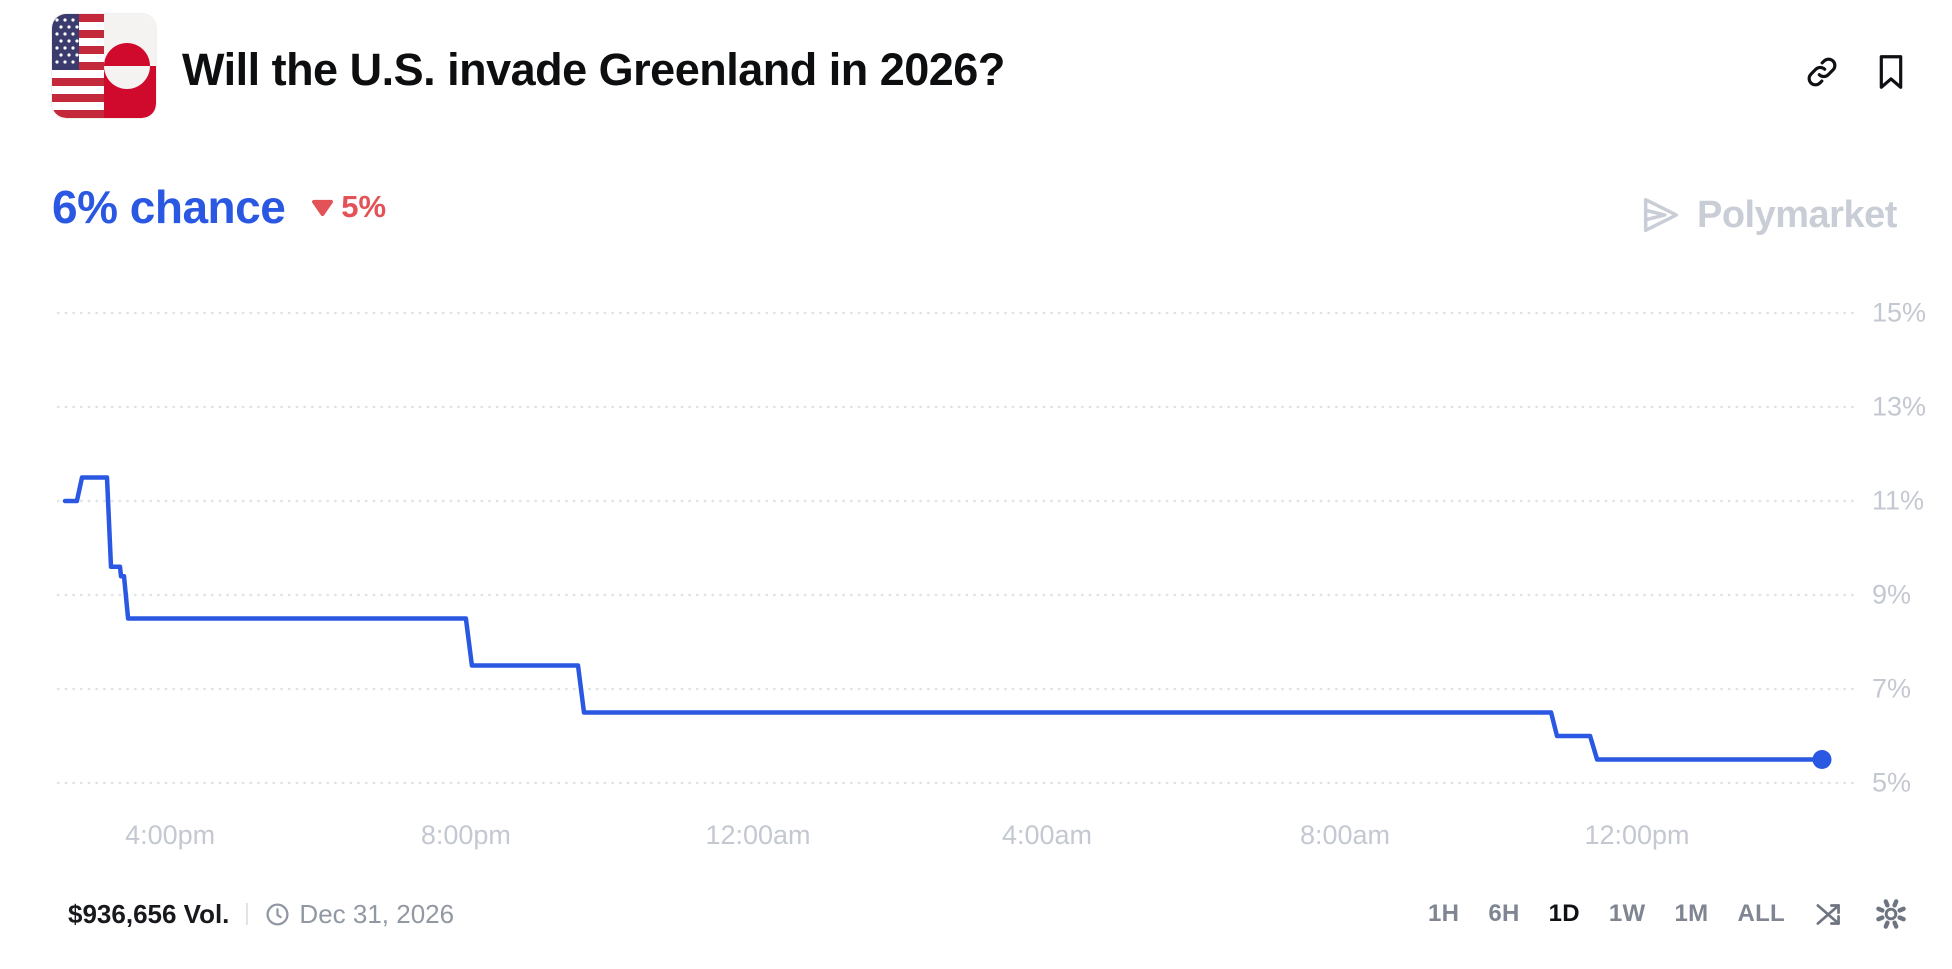 This screenshot has height=969, width=1952. I want to click on clock-icon, so click(277, 914).